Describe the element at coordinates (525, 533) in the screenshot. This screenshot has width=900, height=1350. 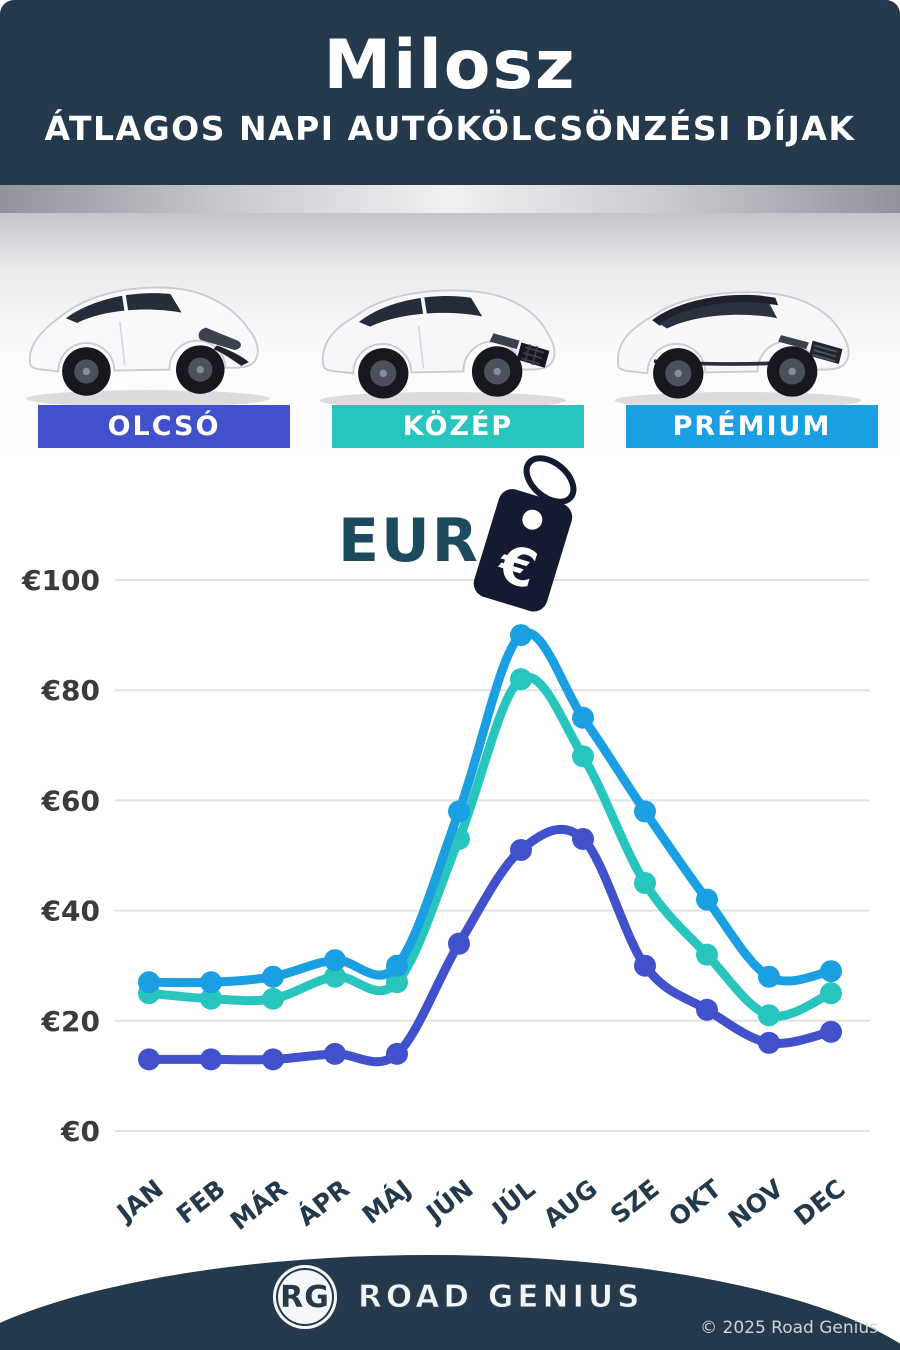
I see `price-tag-euro-icon: €` at that location.